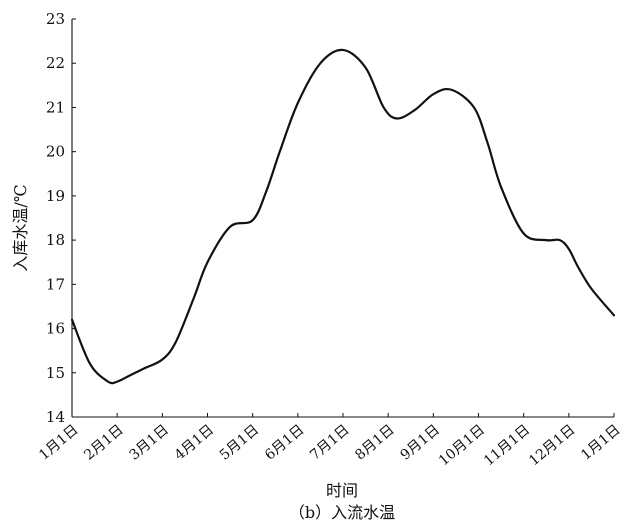 The height and width of the screenshot is (526, 635). What do you see at coordinates (55, 19) in the screenshot?
I see `y-tick-label: 23` at bounding box center [55, 19].